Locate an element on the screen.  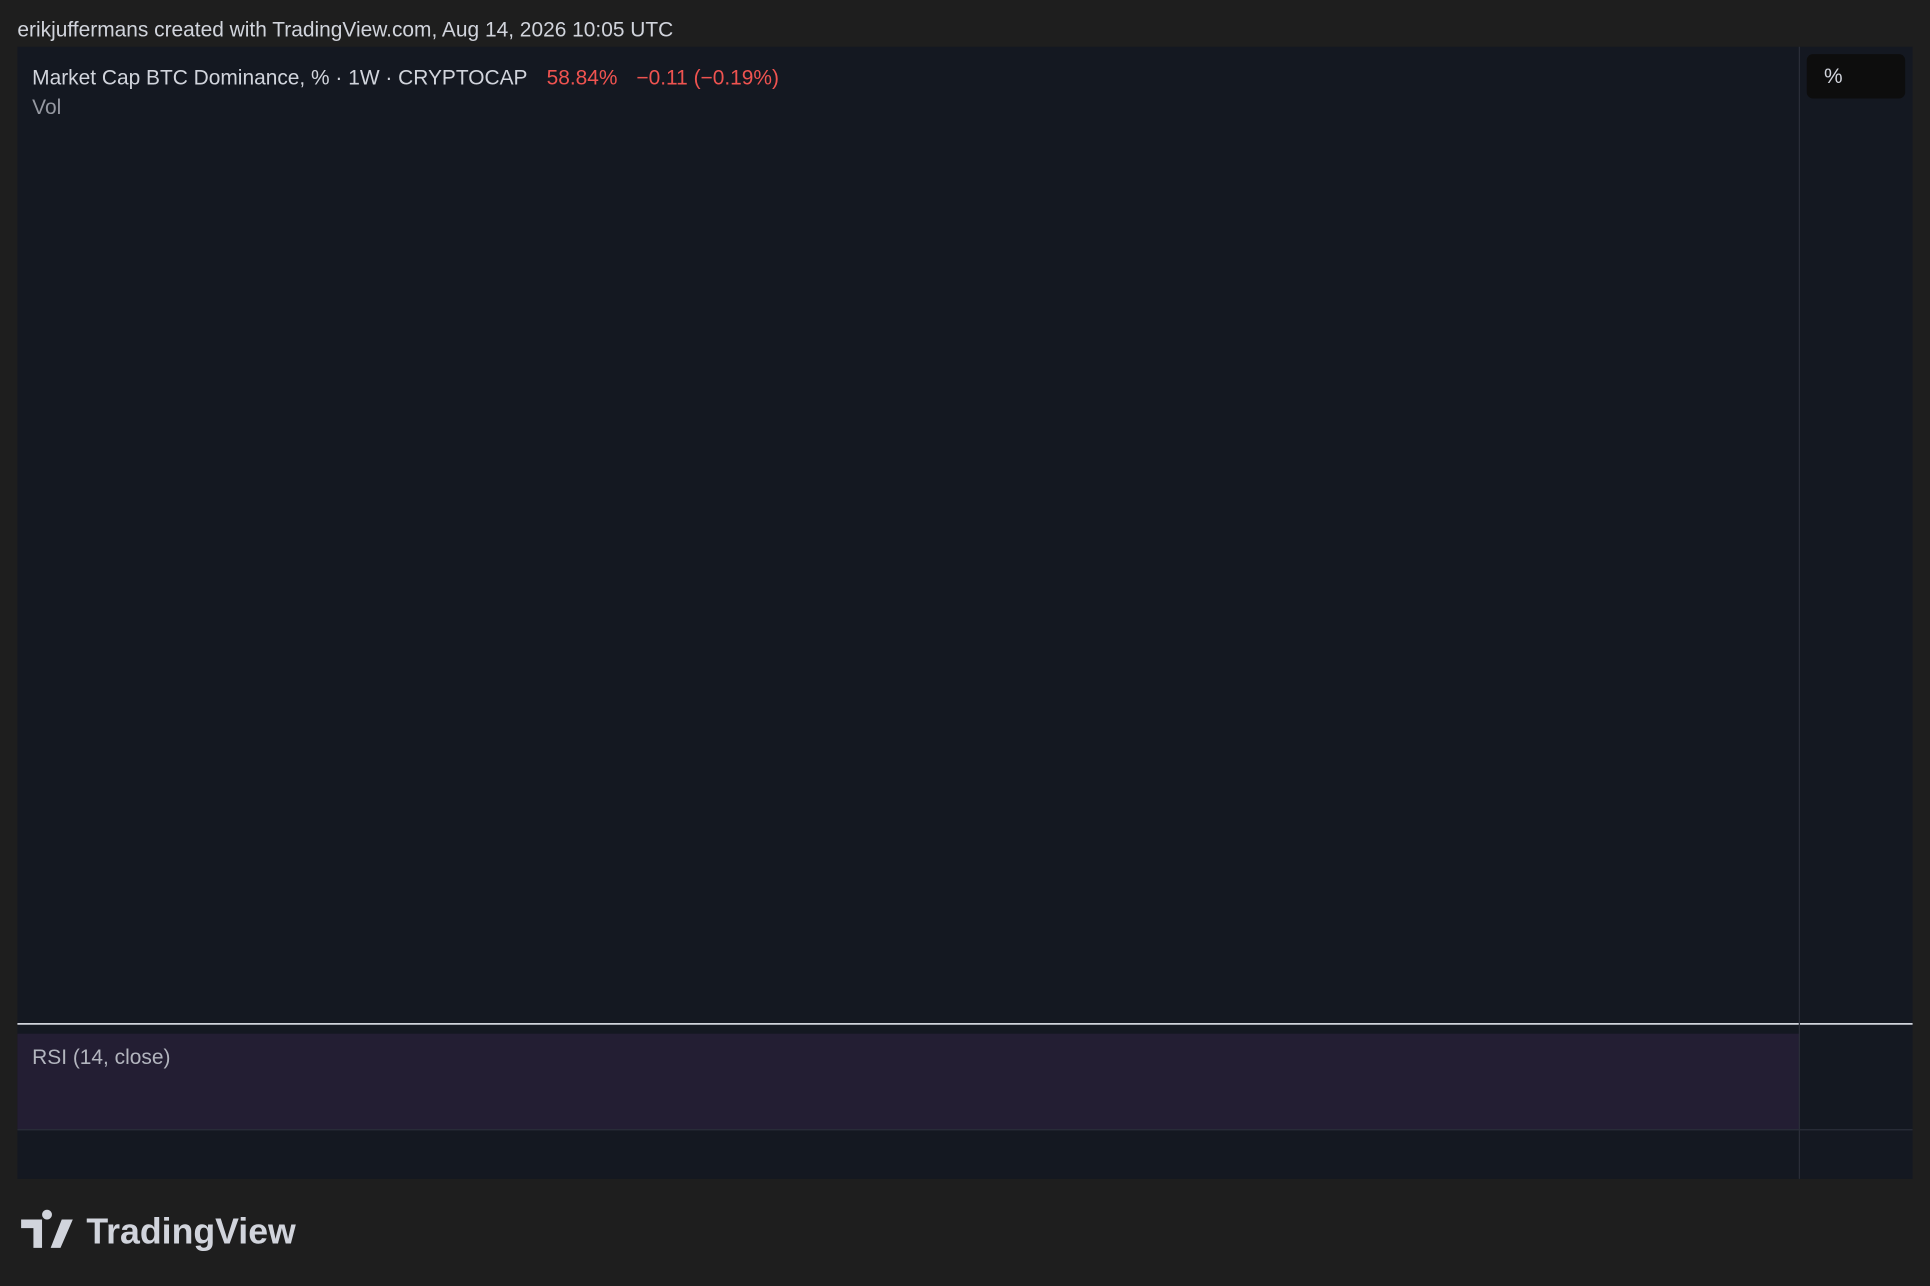
change: −0.11 (−0.19%) is located at coordinates (707, 77).